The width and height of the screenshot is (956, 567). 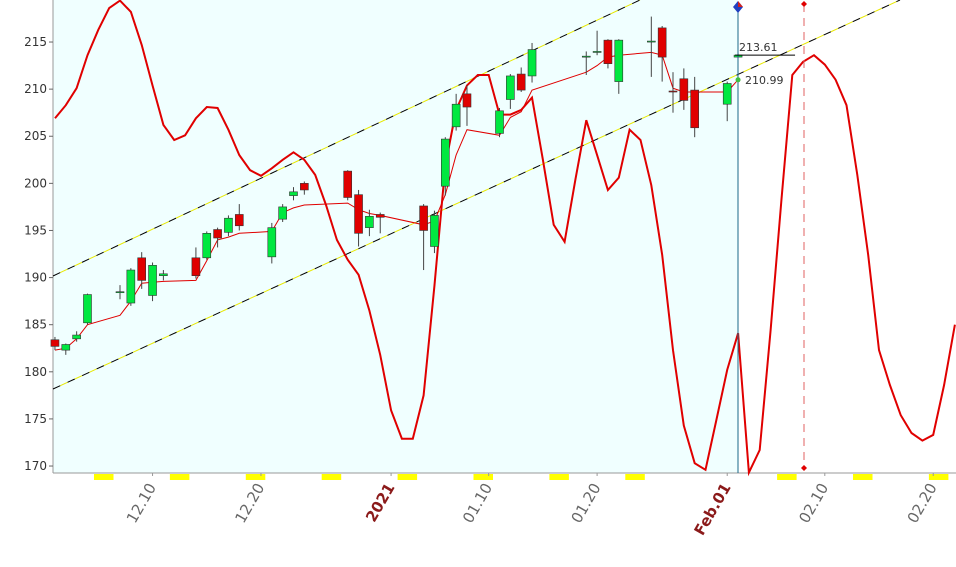 I want to click on y-tick-label: 195, so click(x=35, y=230).